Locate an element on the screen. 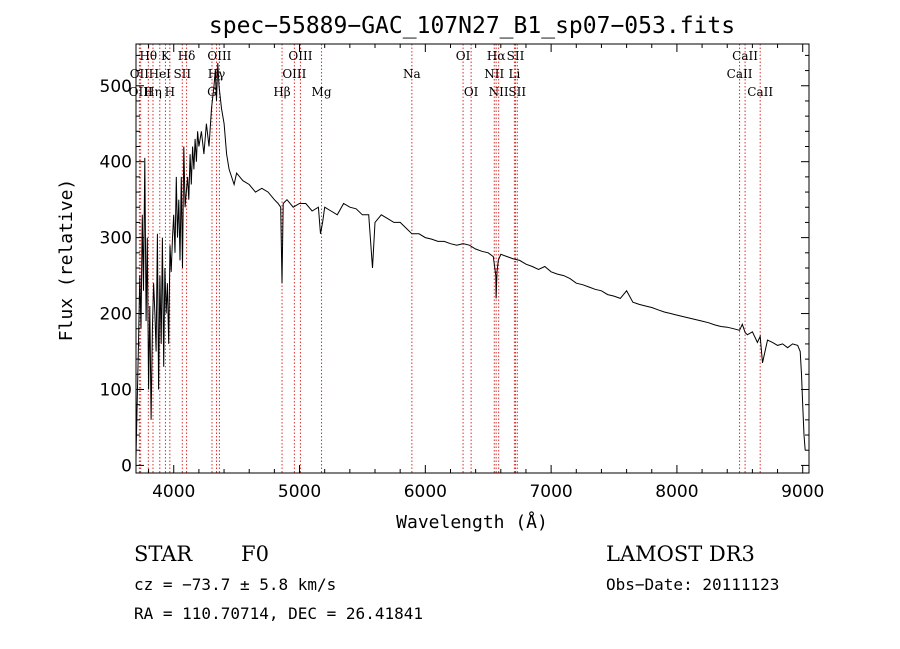 The width and height of the screenshot is (900, 649). line-label-11: G is located at coordinates (212, 92).